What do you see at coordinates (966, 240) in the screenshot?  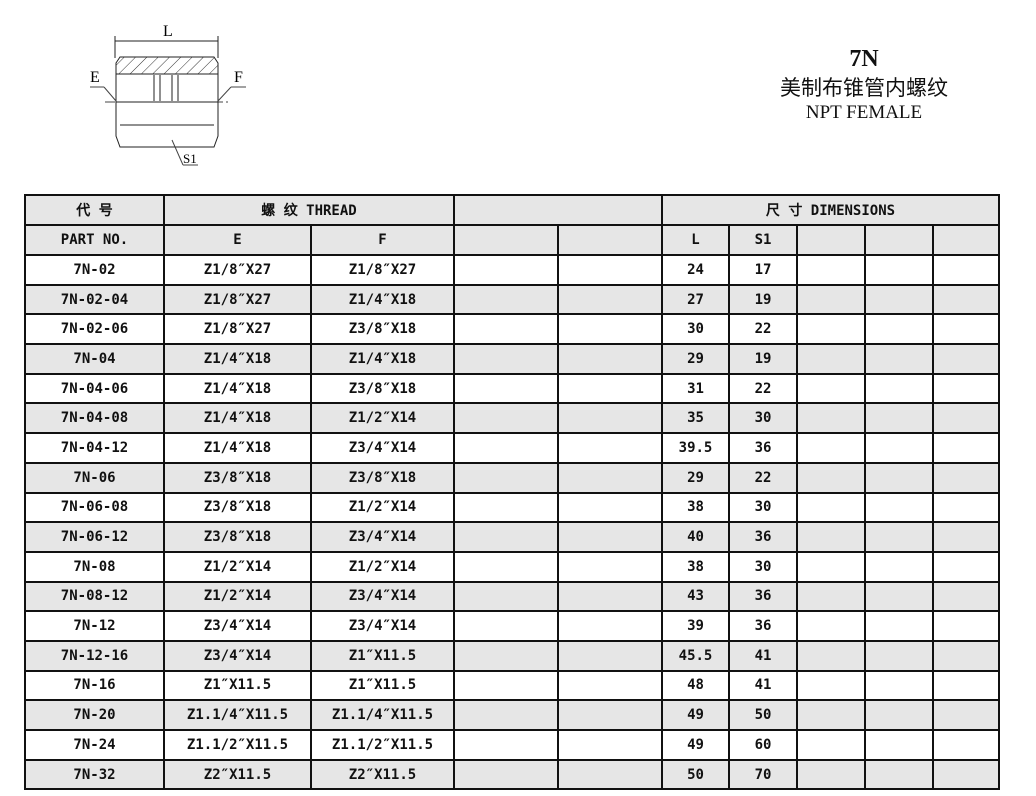 I see `header-empty` at bounding box center [966, 240].